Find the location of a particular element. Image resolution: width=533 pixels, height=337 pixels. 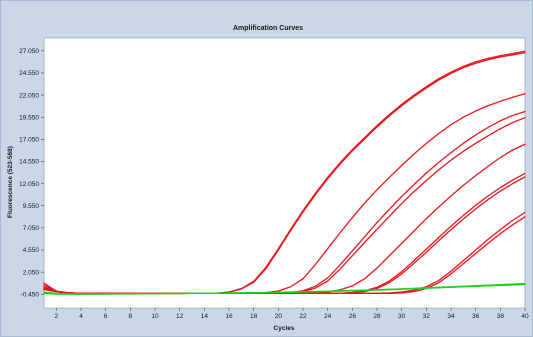

x-tick-label: 8 is located at coordinates (131, 316).